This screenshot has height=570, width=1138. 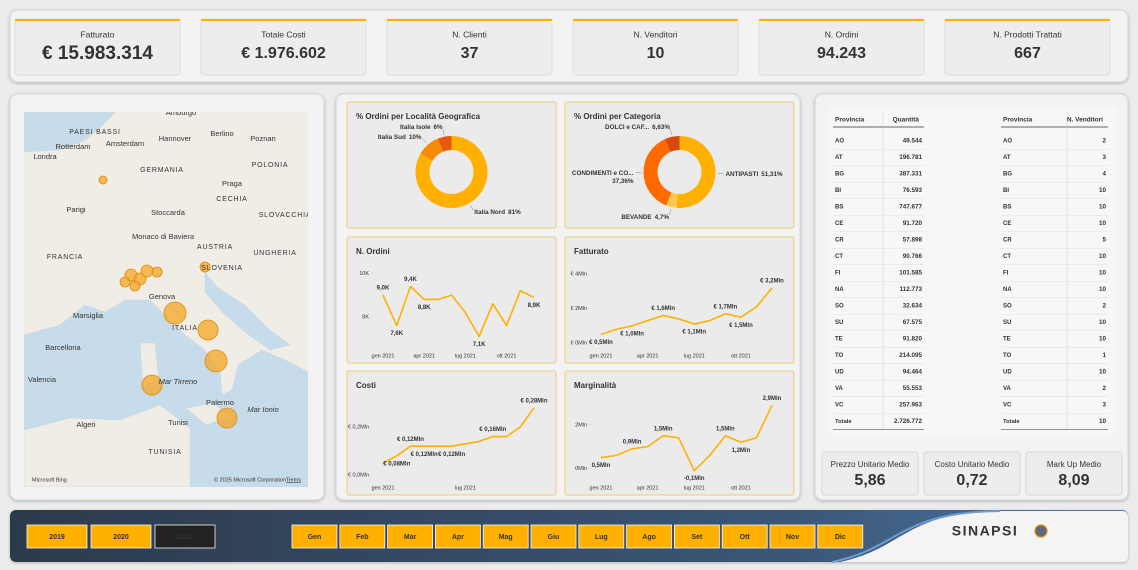 I want to click on data-label: 2,9Mln, so click(x=772, y=399).